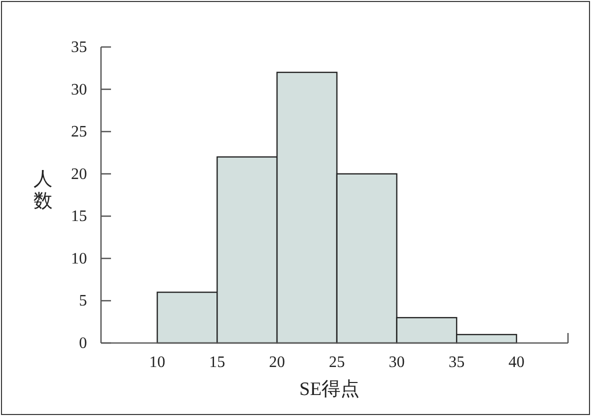 The height and width of the screenshot is (416, 591). What do you see at coordinates (329, 389) in the screenshot?
I see `x-axis-title: SE得点` at bounding box center [329, 389].